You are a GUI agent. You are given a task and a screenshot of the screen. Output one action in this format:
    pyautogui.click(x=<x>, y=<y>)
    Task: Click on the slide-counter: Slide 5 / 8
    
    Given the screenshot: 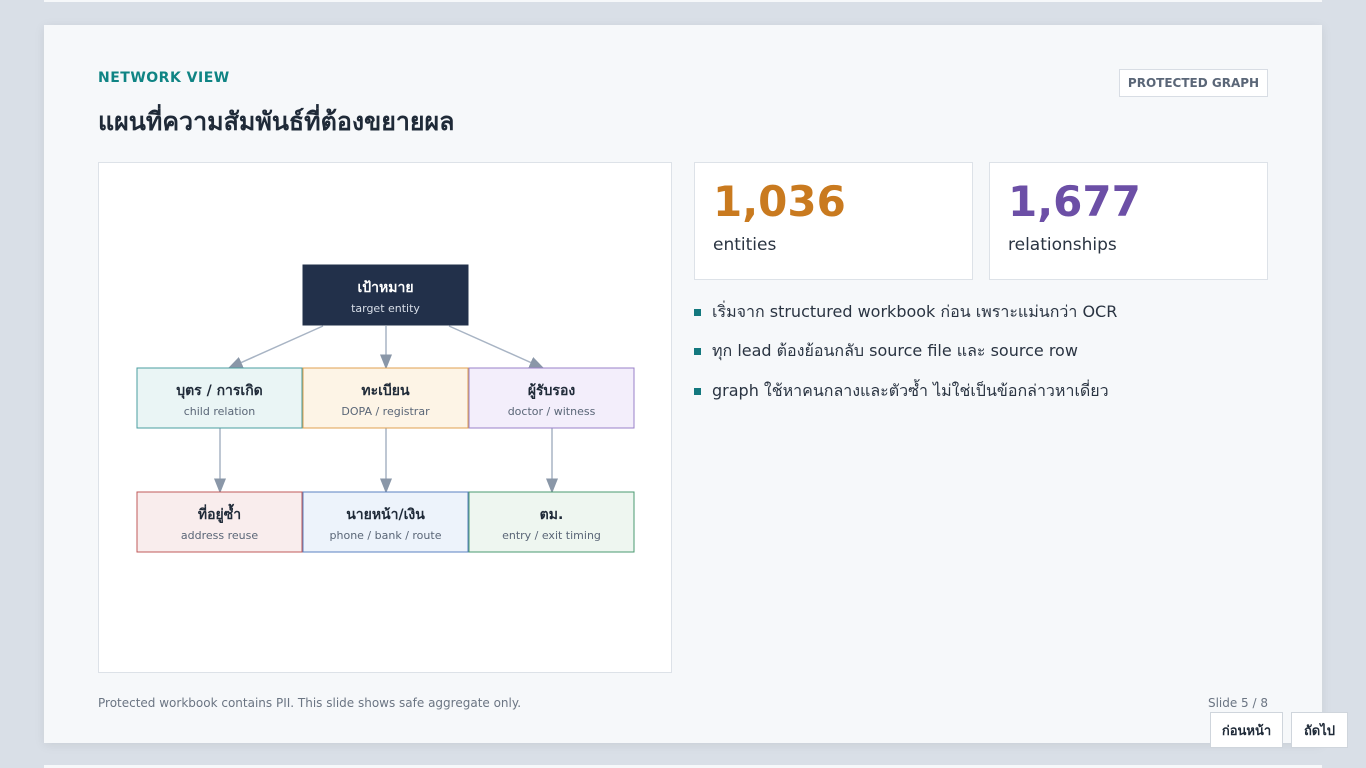 What is the action you would take?
    pyautogui.click(x=1237, y=703)
    